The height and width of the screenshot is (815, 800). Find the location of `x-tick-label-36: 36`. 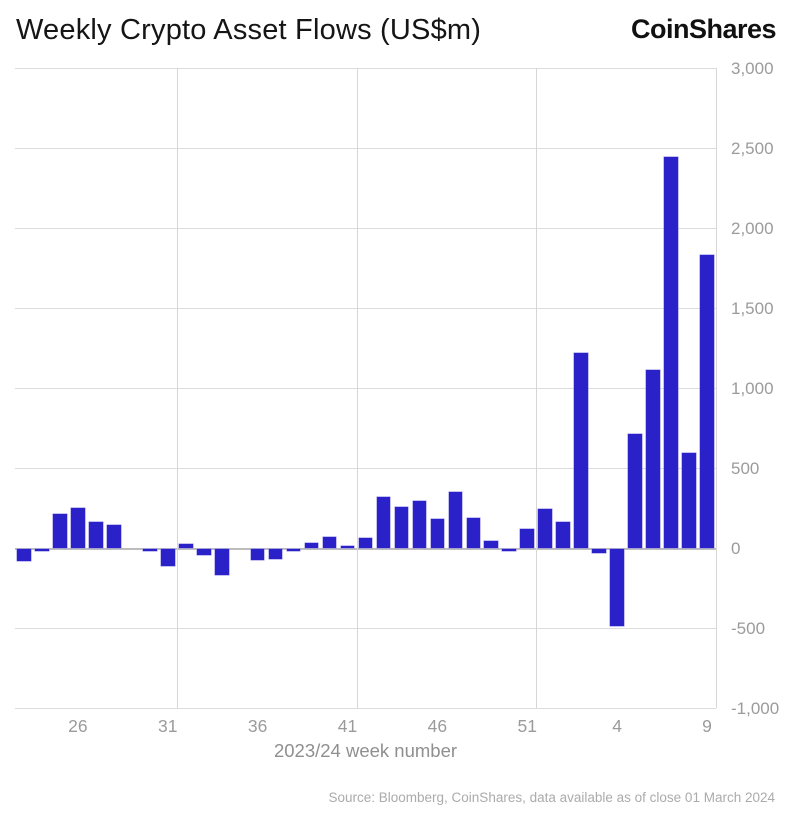

x-tick-label-36: 36 is located at coordinates (257, 726).